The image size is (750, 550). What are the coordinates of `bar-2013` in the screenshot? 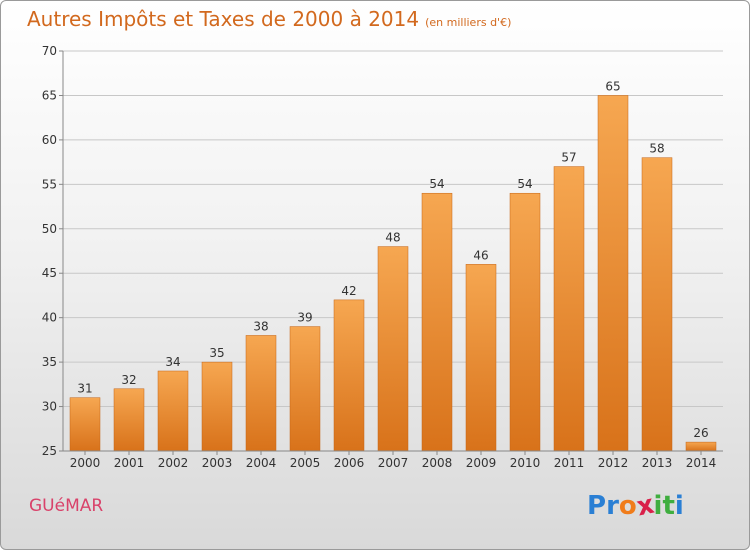 It's located at (657, 304).